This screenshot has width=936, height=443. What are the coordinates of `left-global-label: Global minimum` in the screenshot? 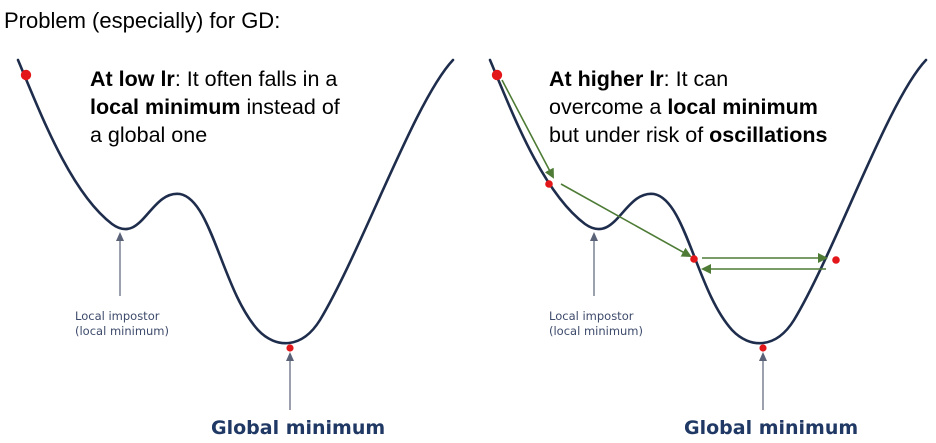 It's located at (298, 428).